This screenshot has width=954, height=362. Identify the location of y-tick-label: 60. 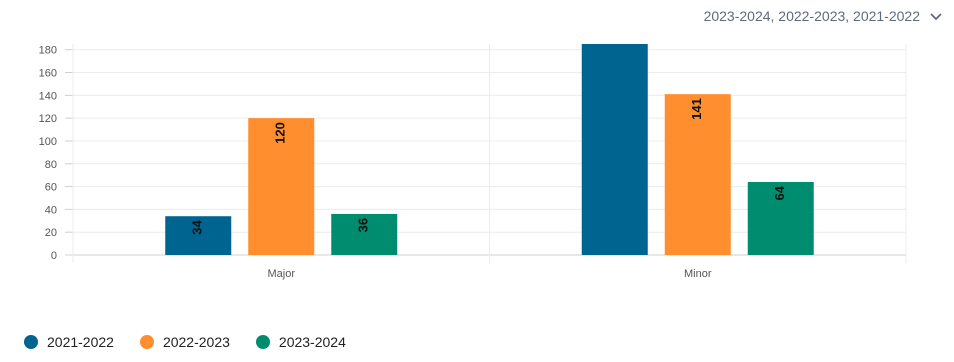
(51, 188).